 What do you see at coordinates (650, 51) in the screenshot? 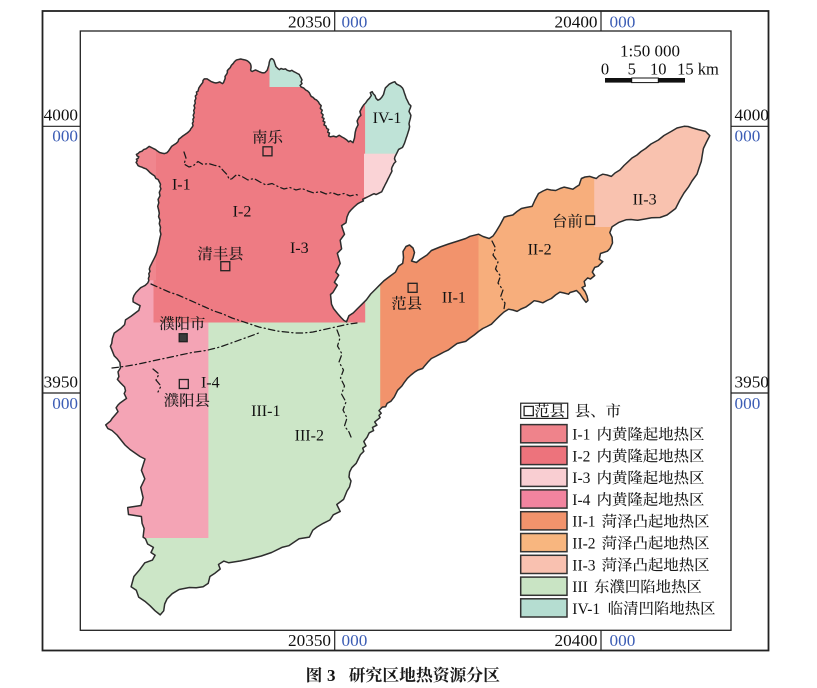
I see `svg-text: 1:50 000` at bounding box center [650, 51].